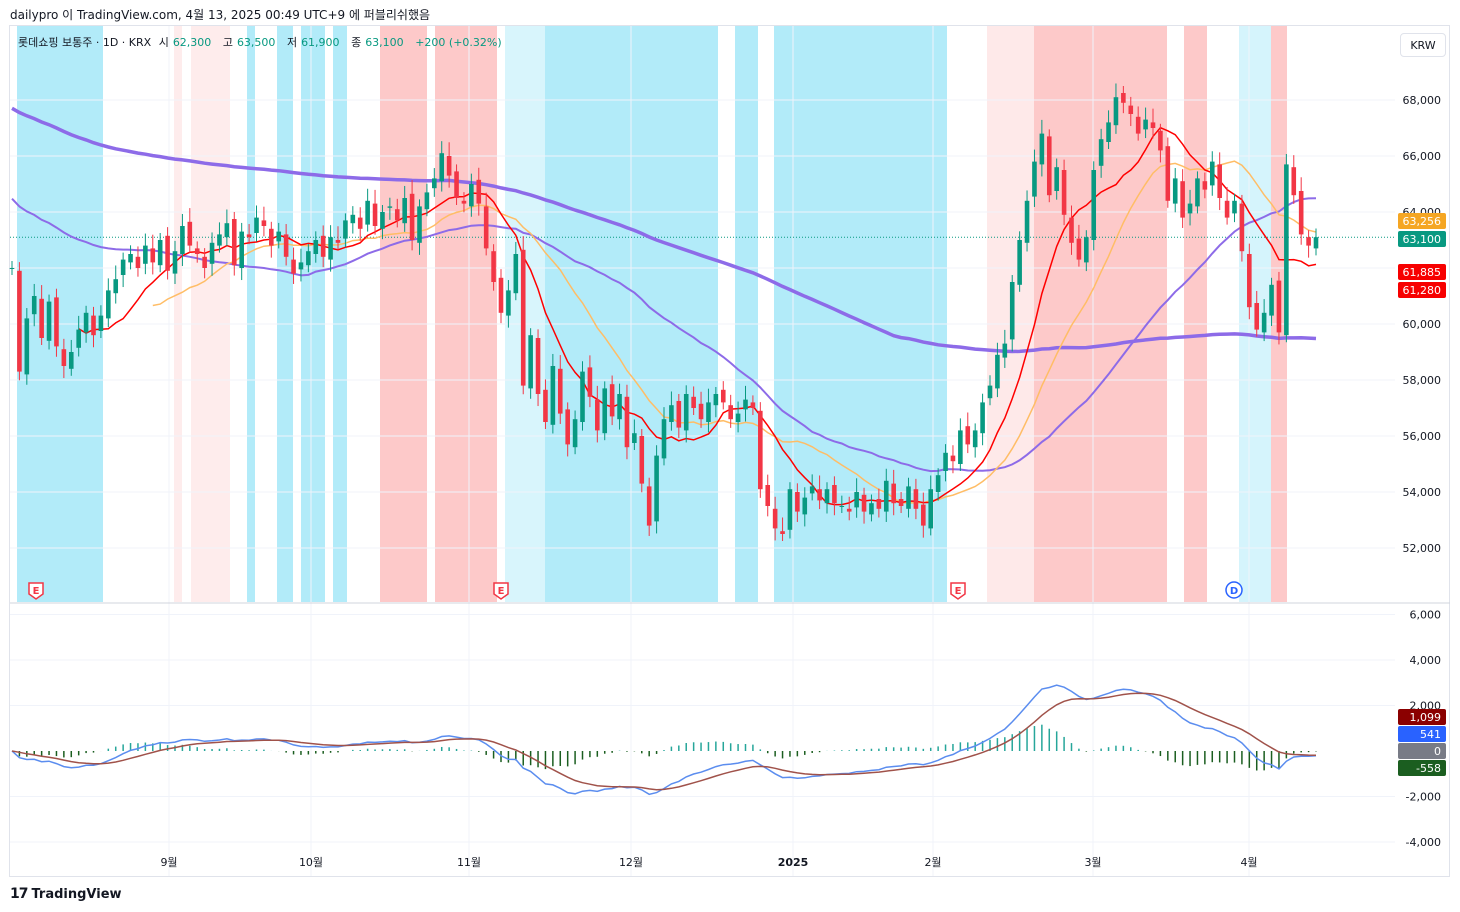 This screenshot has height=912, width=1460. Describe the element at coordinates (793, 862) in the screenshot. I see `time-tick-label: 2025` at that location.